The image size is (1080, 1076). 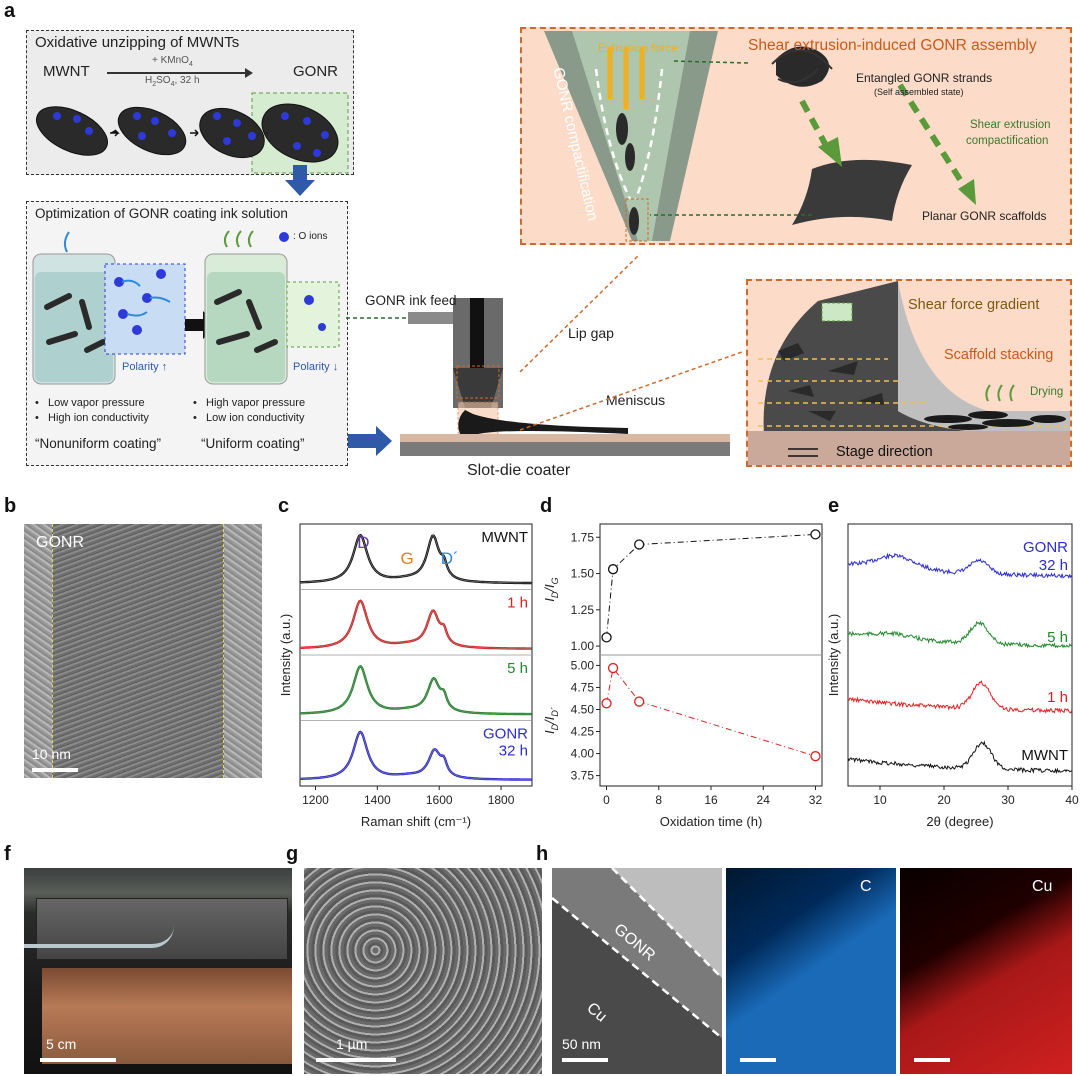 What do you see at coordinates (764, 800) in the screenshot?
I see `ratio-xtick-label: 24` at bounding box center [764, 800].